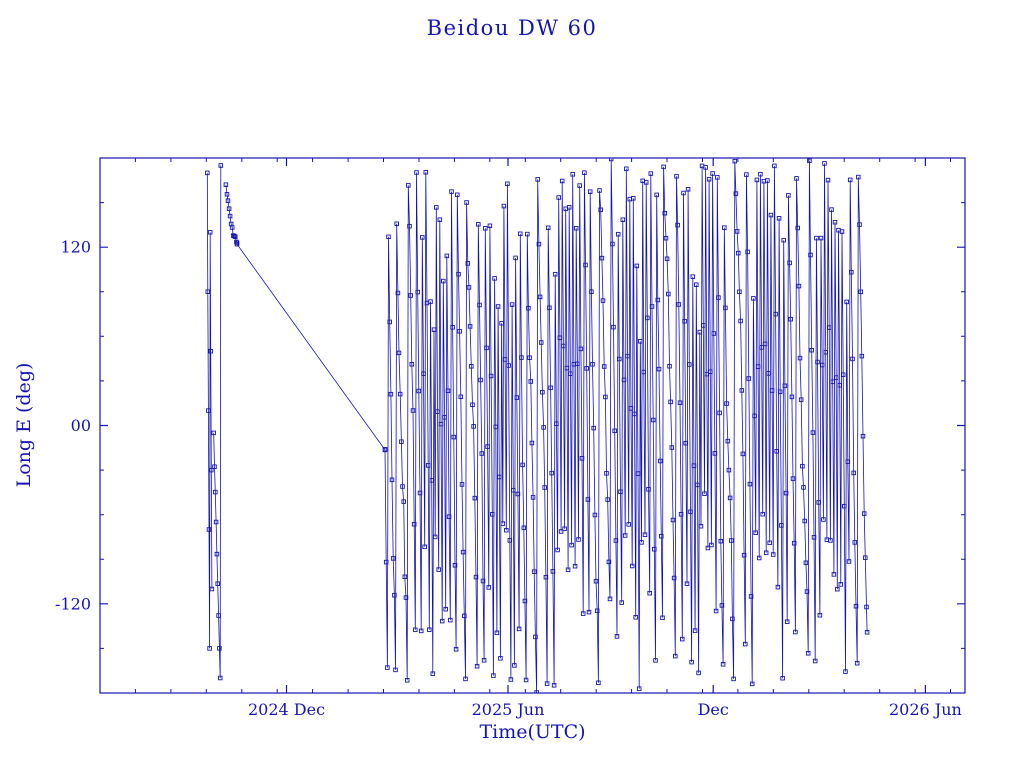  I want to click on x-tick-label: Dec, so click(713, 709).